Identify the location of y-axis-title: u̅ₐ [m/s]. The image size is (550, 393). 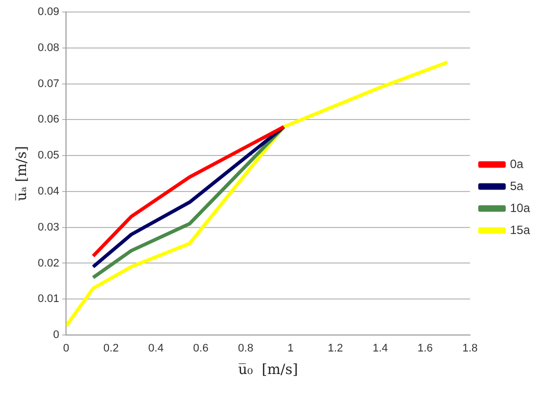
(22, 173).